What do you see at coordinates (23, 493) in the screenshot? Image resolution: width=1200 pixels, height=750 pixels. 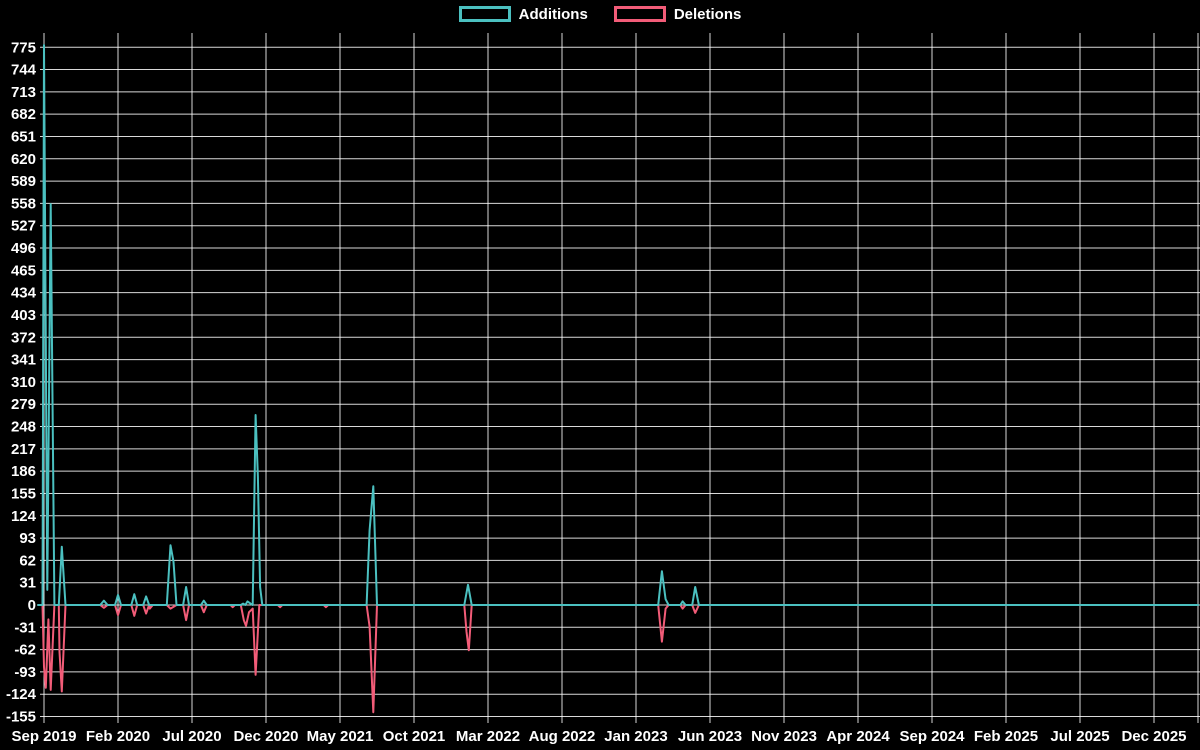 I see `y-tick-label: 155` at bounding box center [23, 493].